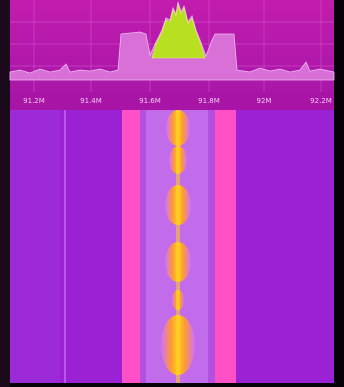 This screenshot has height=387, width=344. What do you see at coordinates (131, 246) in the screenshot?
I see `sideband-left` at bounding box center [131, 246].